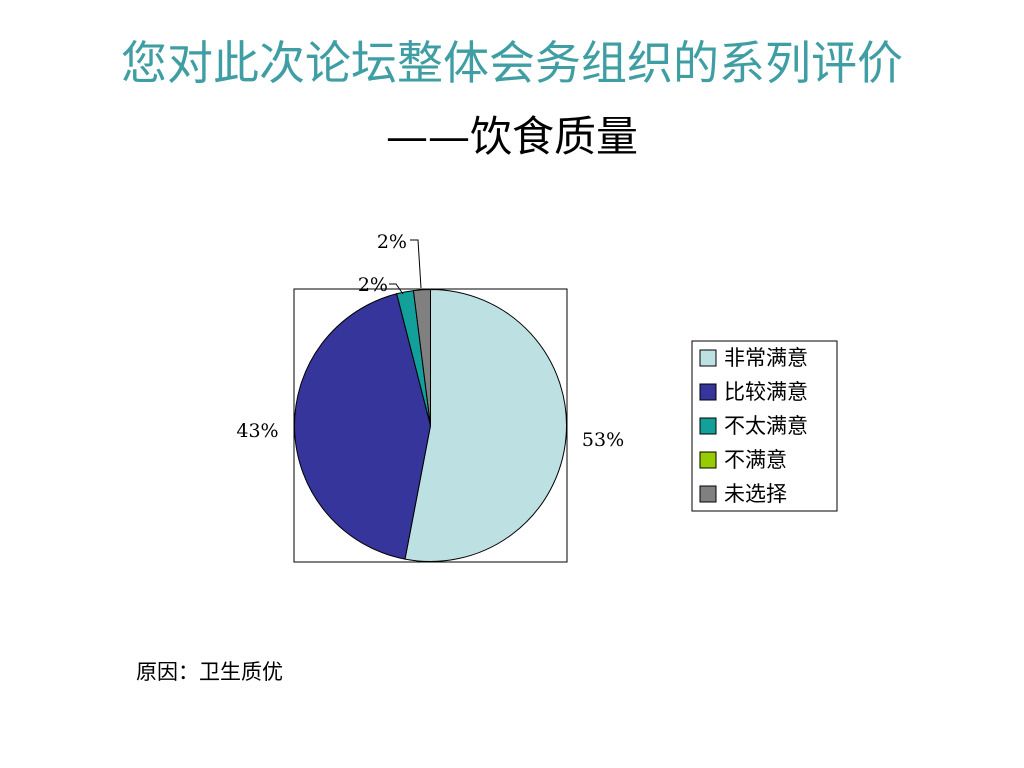 Image resolution: width=1024 pixels, height=768 pixels. Describe the element at coordinates (392, 242) in the screenshot. I see `data-label-5: 2%` at that location.